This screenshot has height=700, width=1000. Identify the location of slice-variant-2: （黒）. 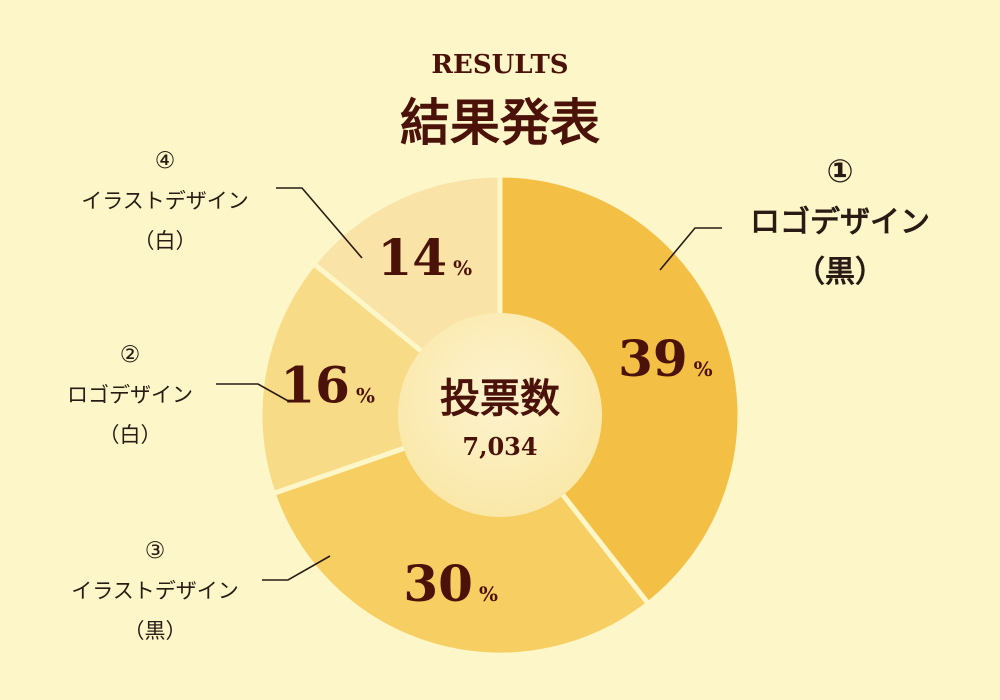
(155, 631).